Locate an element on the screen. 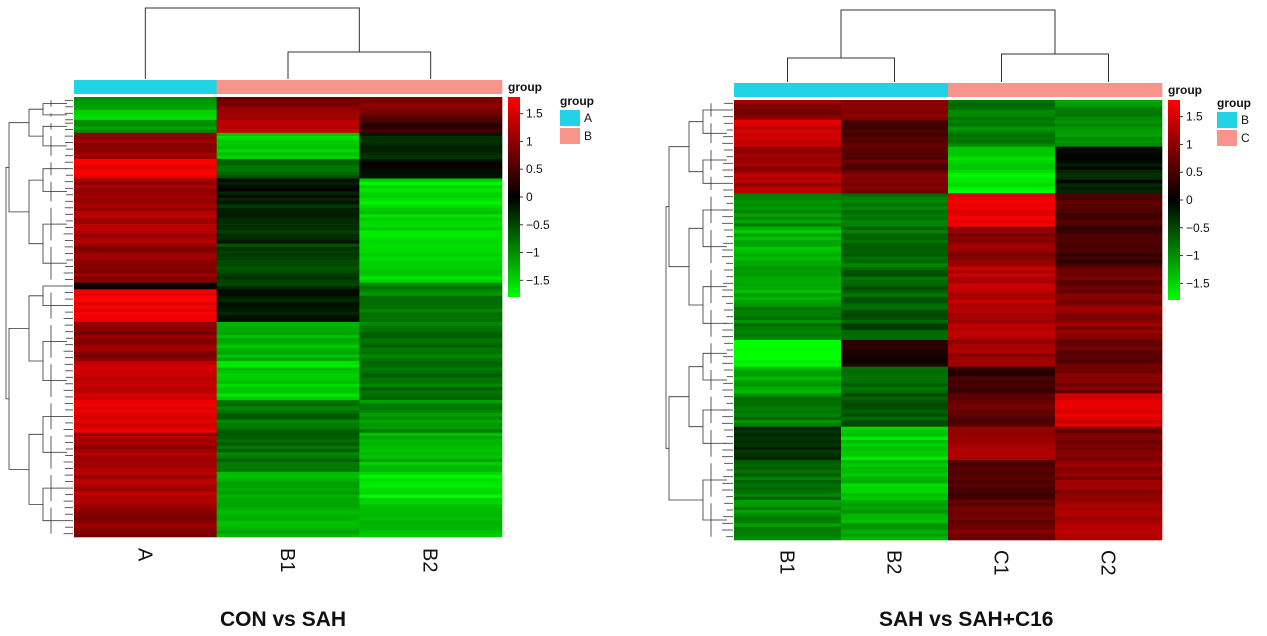 The height and width of the screenshot is (636, 1267). color-scale-tick-label: 0 is located at coordinates (1189, 200).